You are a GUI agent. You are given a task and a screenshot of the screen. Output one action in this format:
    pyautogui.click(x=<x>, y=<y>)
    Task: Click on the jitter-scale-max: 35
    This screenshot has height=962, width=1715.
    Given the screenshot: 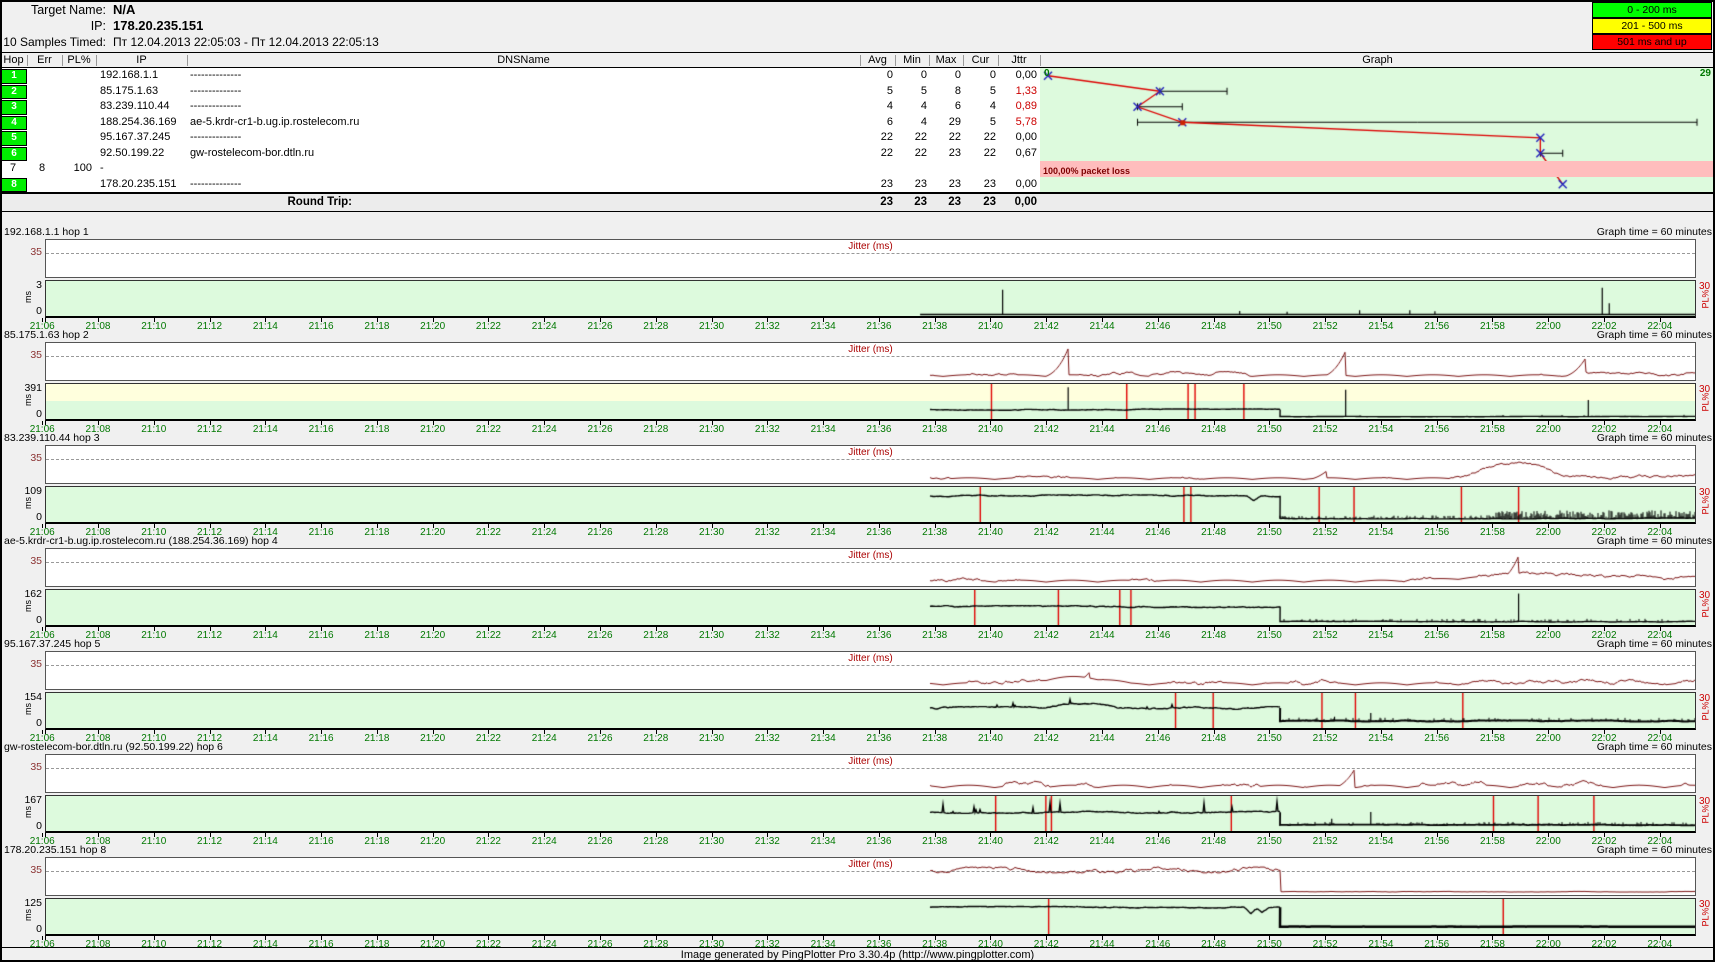 What is the action you would take?
    pyautogui.click(x=36, y=252)
    